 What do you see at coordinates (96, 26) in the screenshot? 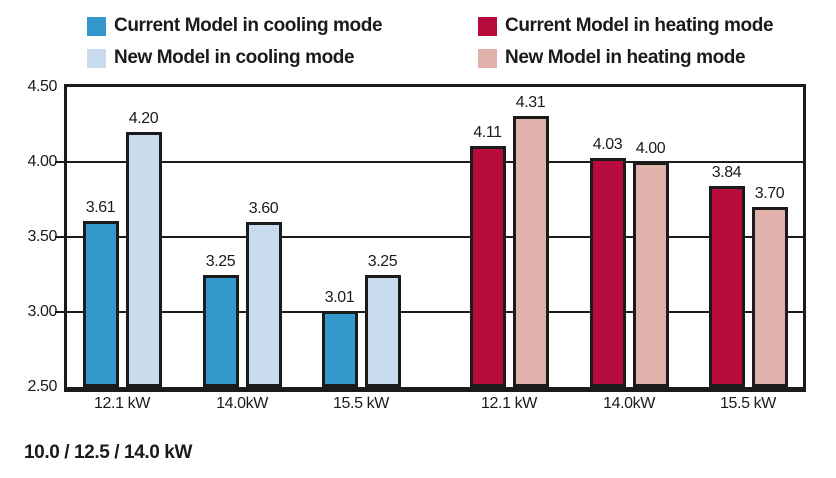
I see `legend-swatch-current-cooling` at bounding box center [96, 26].